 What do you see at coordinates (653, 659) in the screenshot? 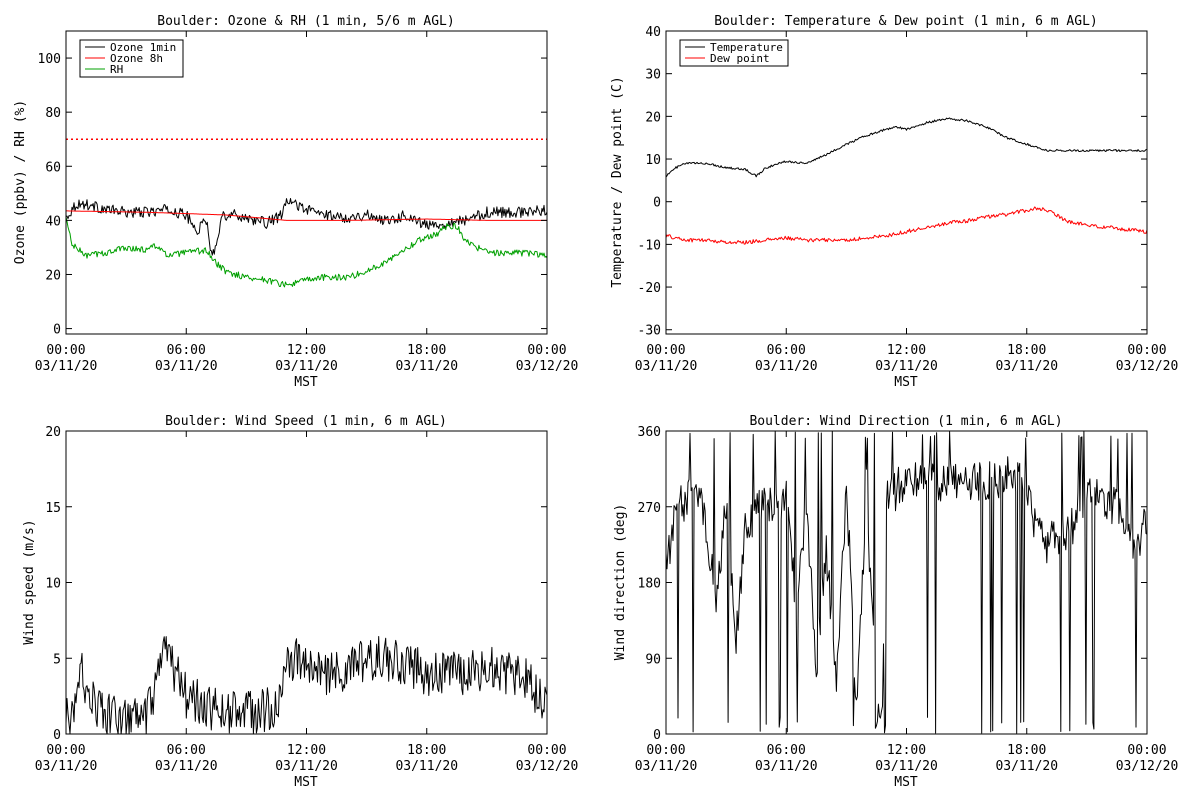
I see `y-tick-label: 90` at bounding box center [653, 659].